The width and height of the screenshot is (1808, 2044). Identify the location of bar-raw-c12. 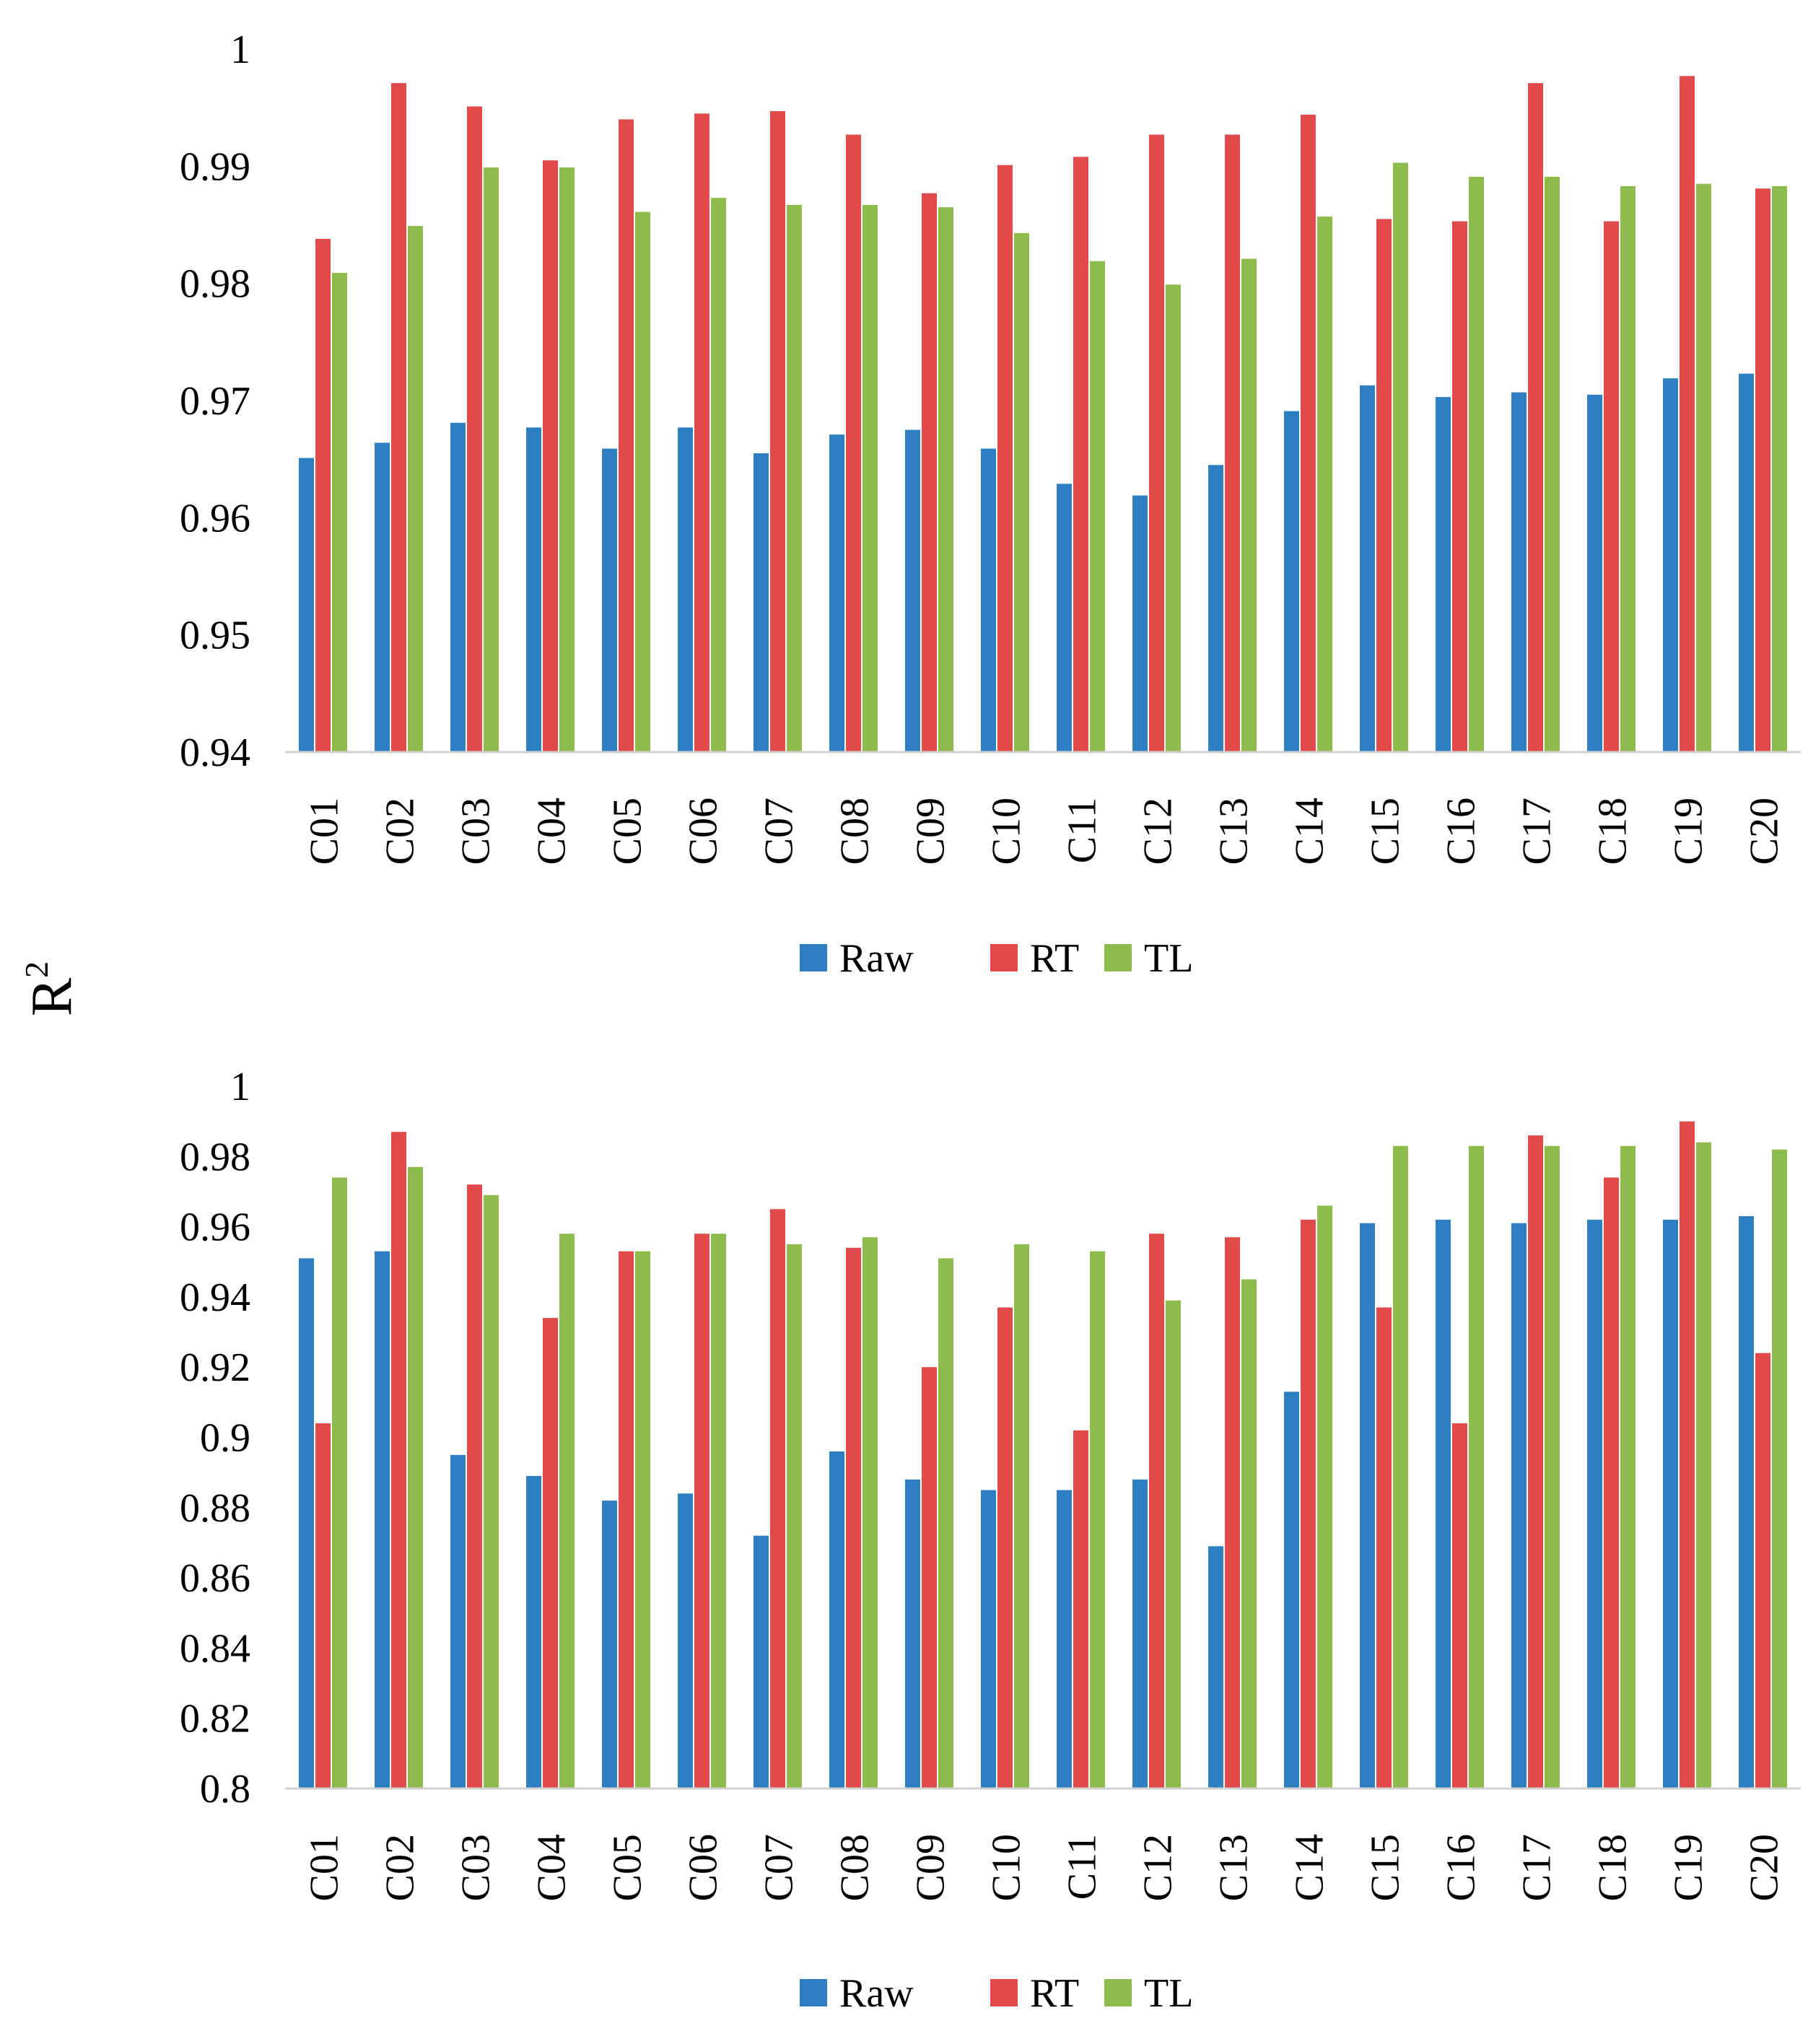
(1140, 623).